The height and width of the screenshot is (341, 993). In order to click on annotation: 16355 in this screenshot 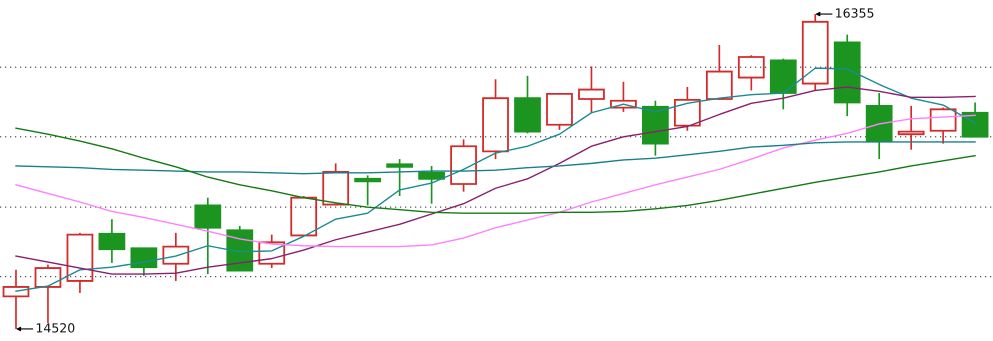, I will do `click(855, 13)`.